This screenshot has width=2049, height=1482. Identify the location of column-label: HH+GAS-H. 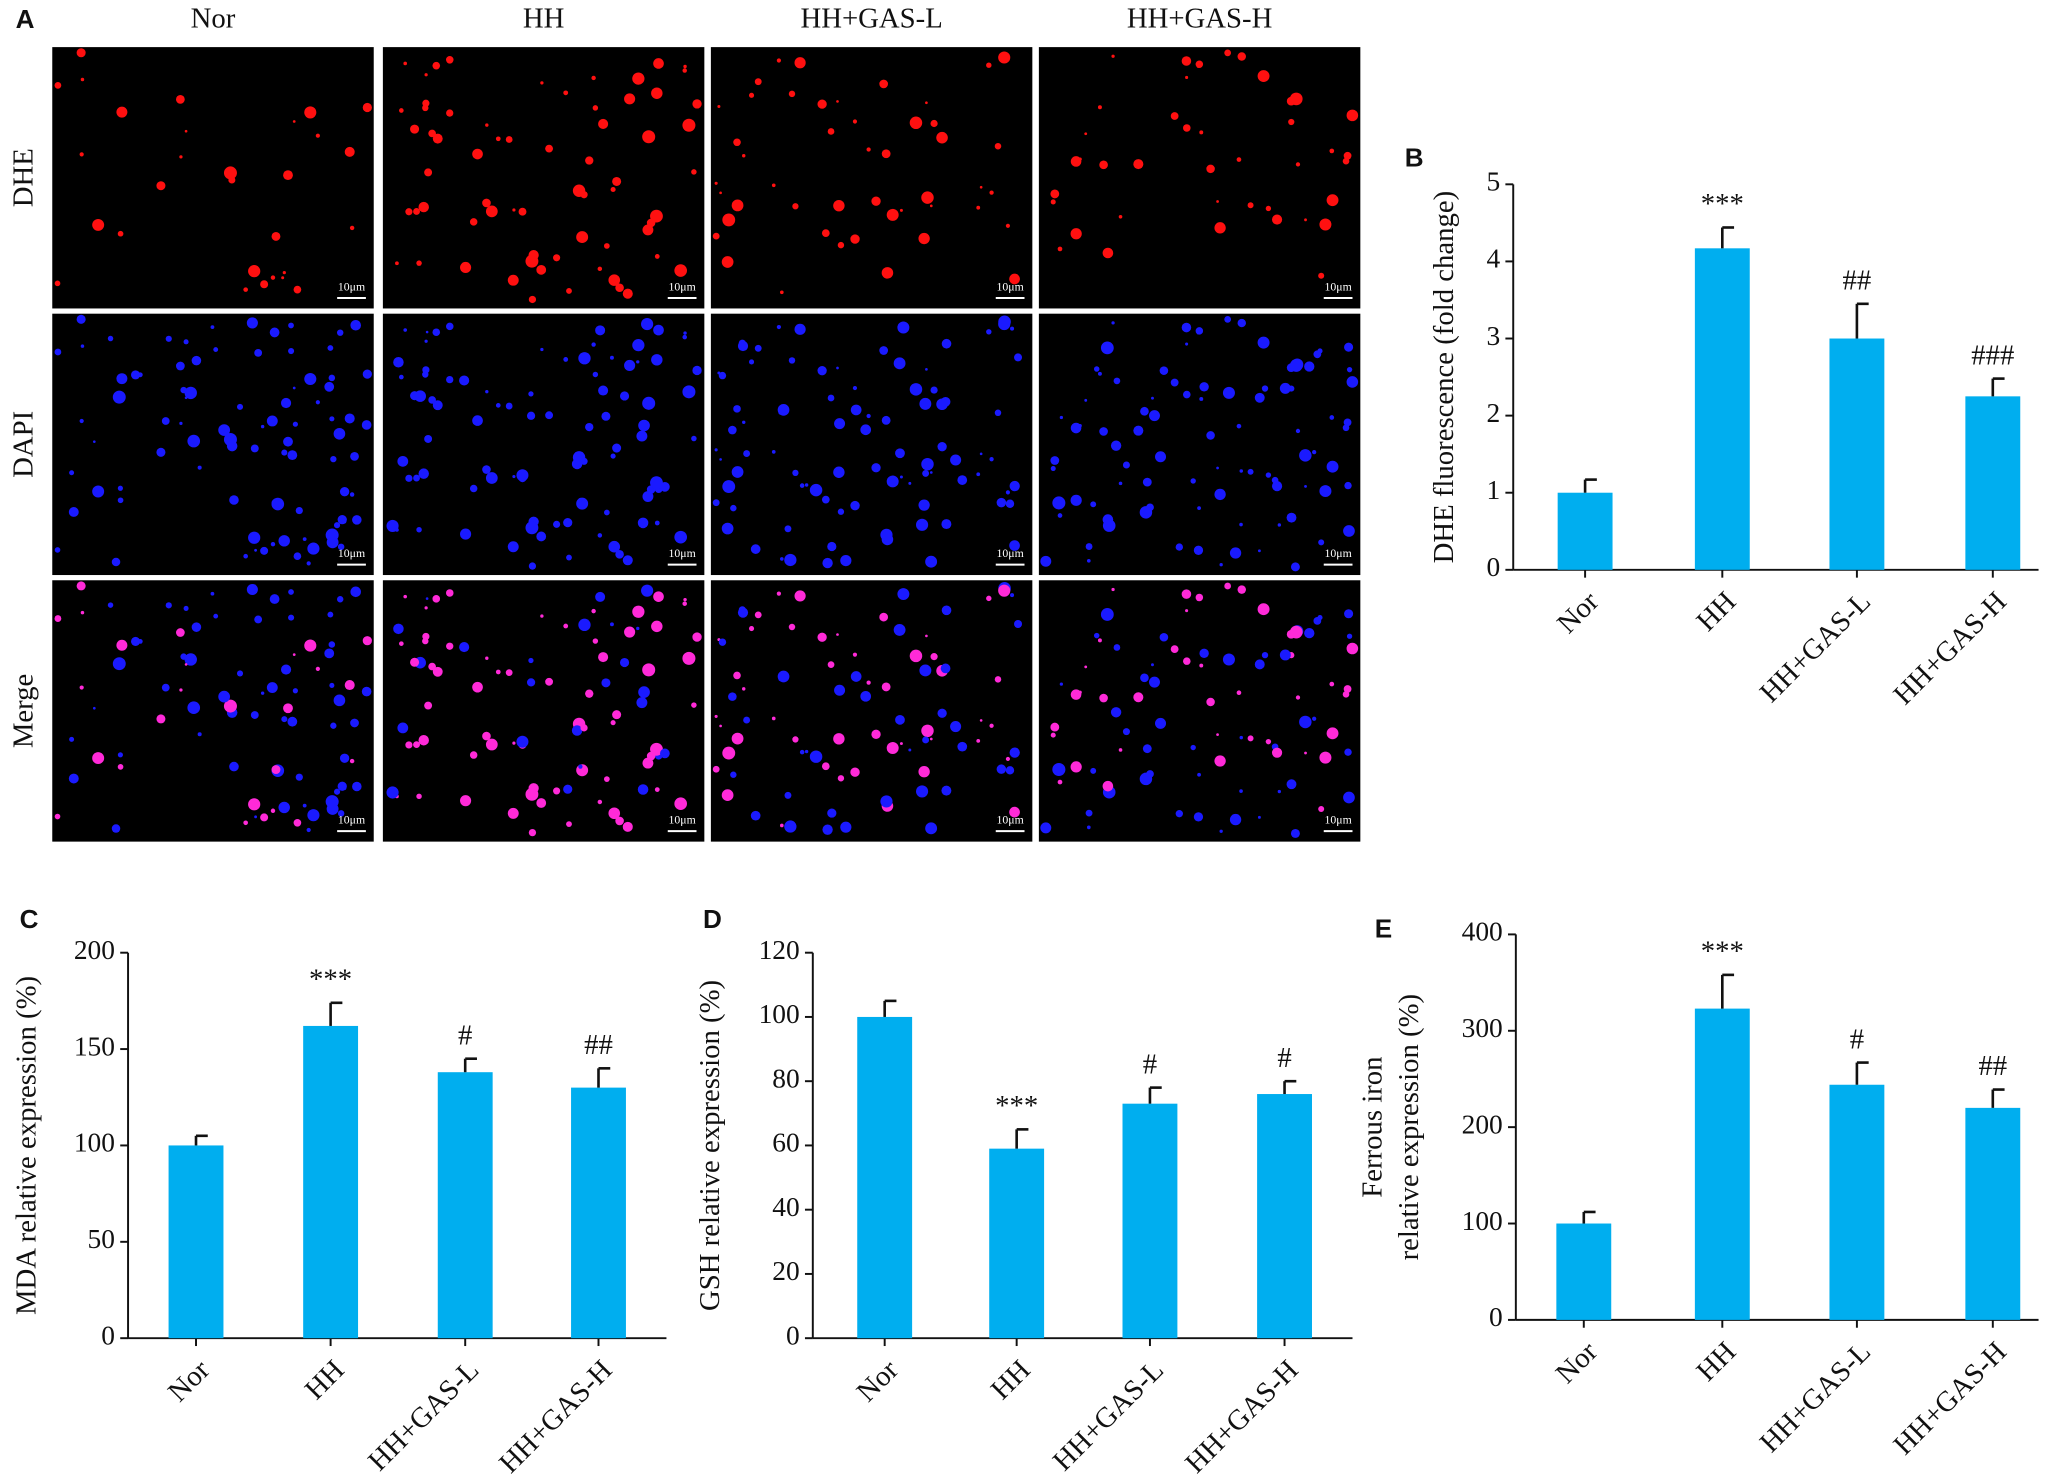
(1200, 19).